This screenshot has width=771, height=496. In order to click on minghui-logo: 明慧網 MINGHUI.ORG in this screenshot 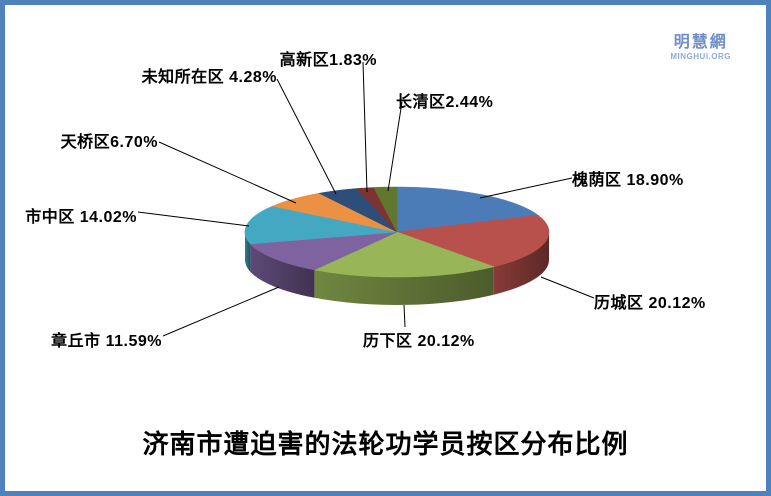, I will do `click(700, 47)`.